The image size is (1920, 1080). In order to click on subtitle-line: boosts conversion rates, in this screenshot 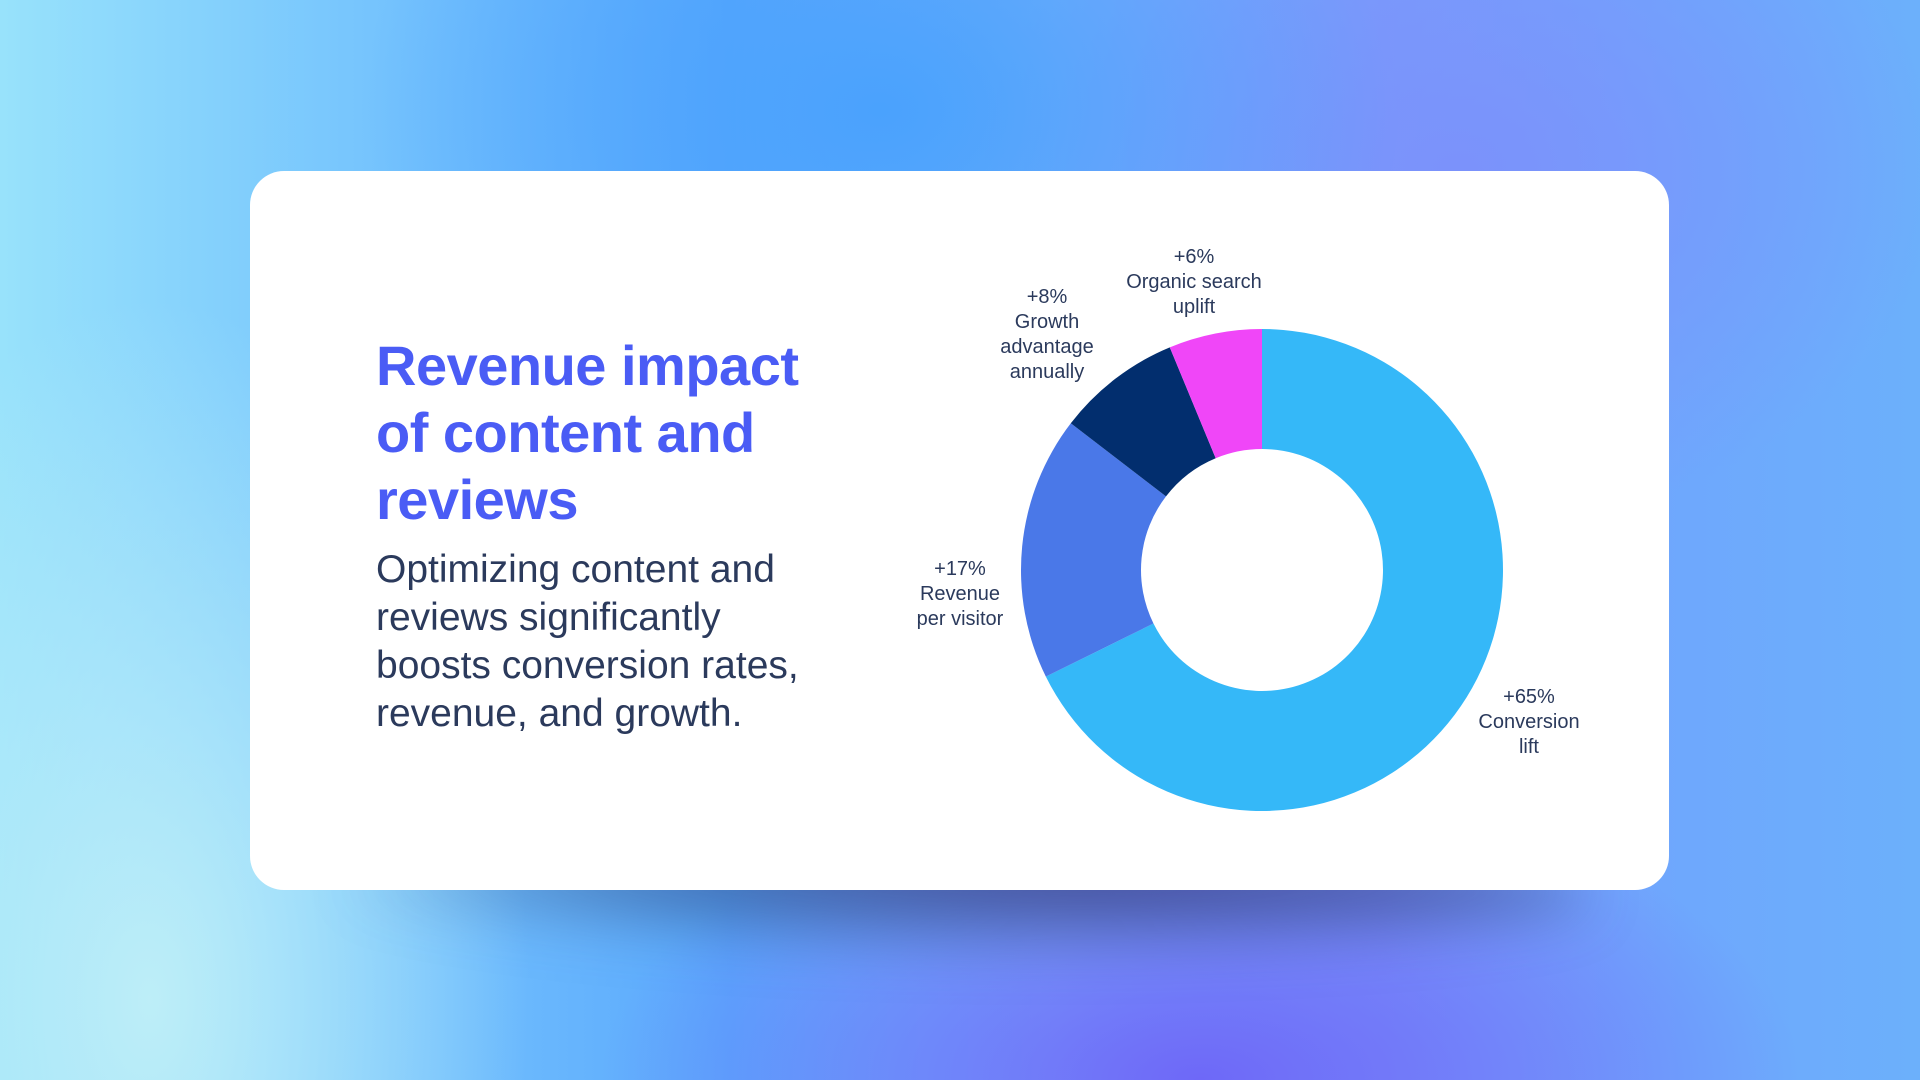, I will do `click(587, 665)`.